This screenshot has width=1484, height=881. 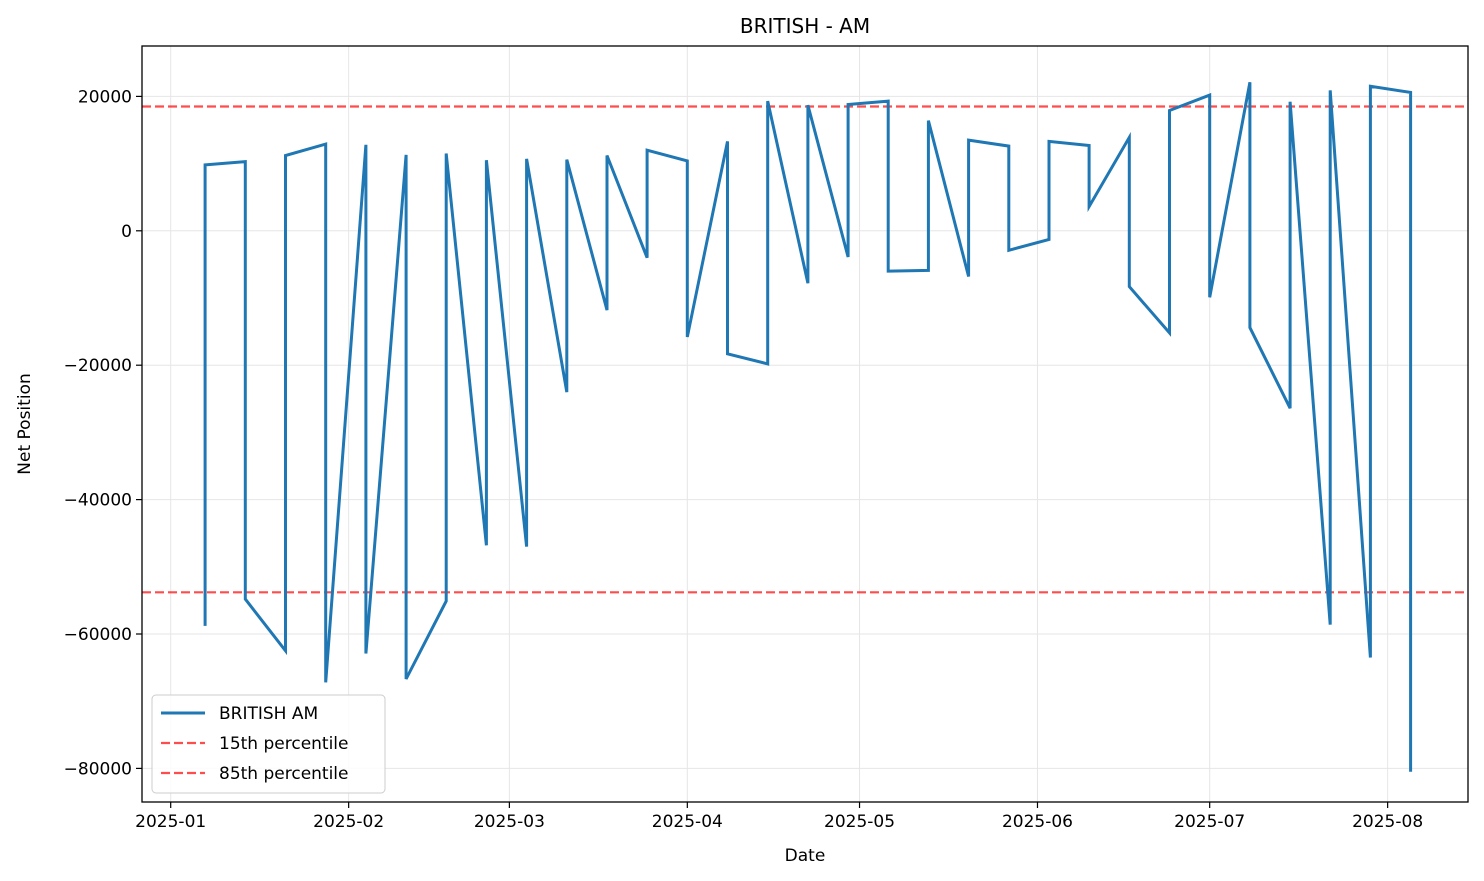 I want to click on chart-title: BRITISH - AM, so click(x=805, y=26).